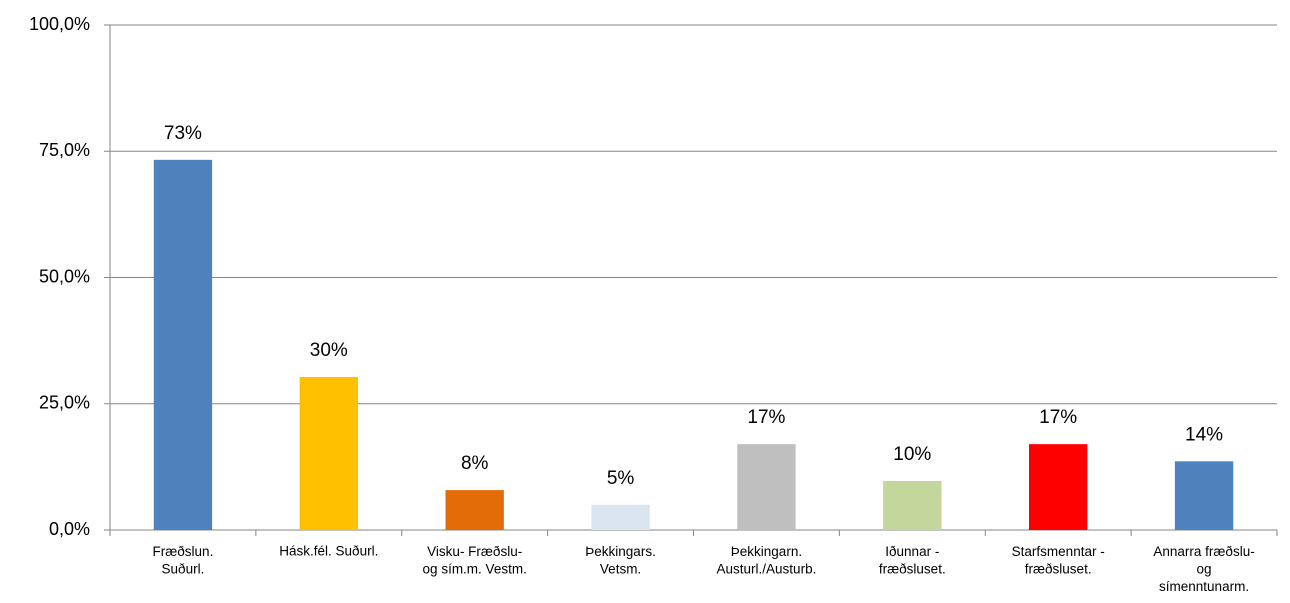  Describe the element at coordinates (475, 463) in the screenshot. I see `value-label: 8%` at that location.